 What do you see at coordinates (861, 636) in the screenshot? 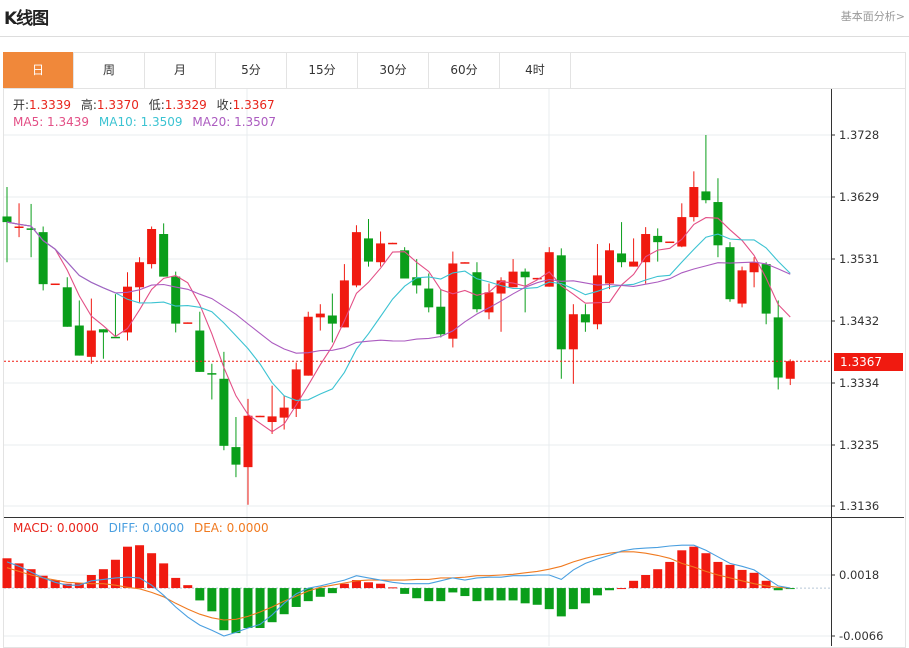
I see `macd-tick: -0.0066` at bounding box center [861, 636].